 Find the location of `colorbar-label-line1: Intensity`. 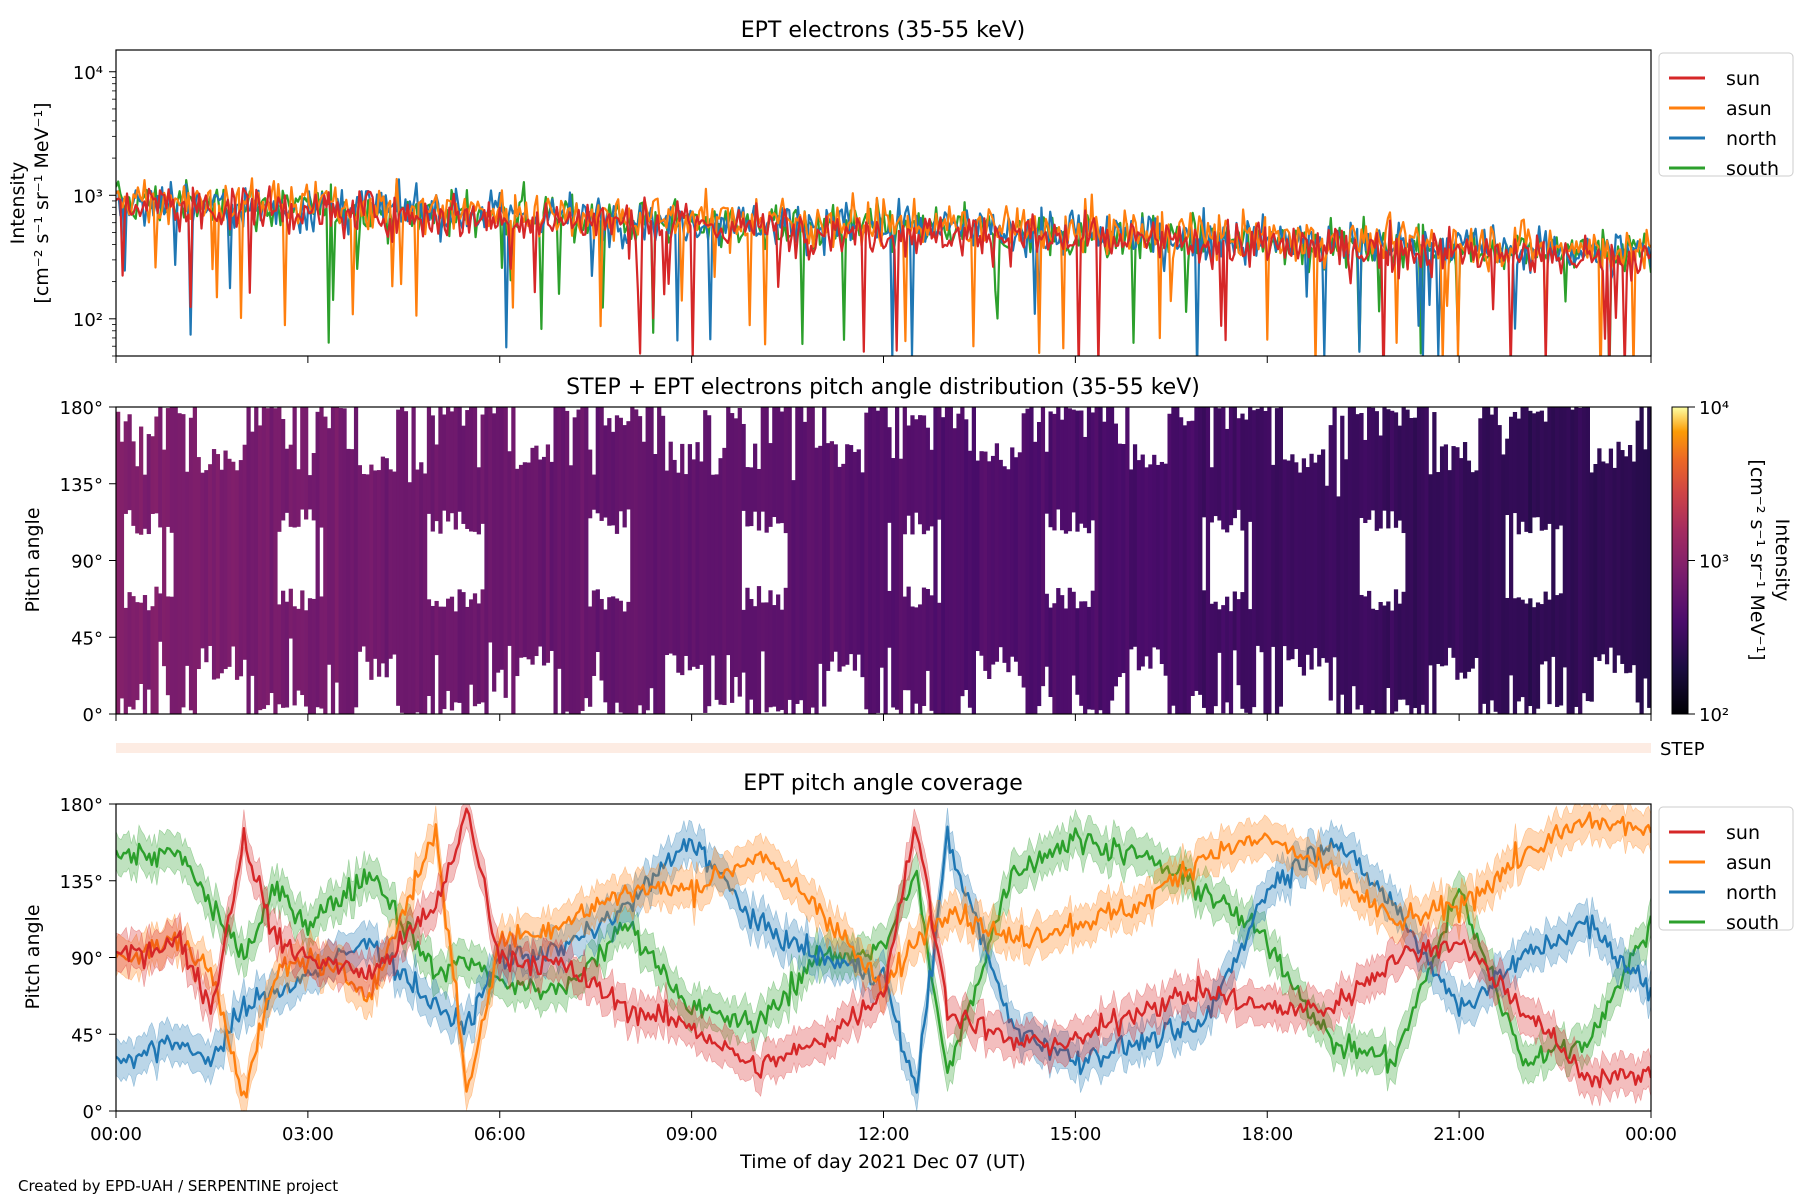

colorbar-label-line1: Intensity is located at coordinates (1782, 560).